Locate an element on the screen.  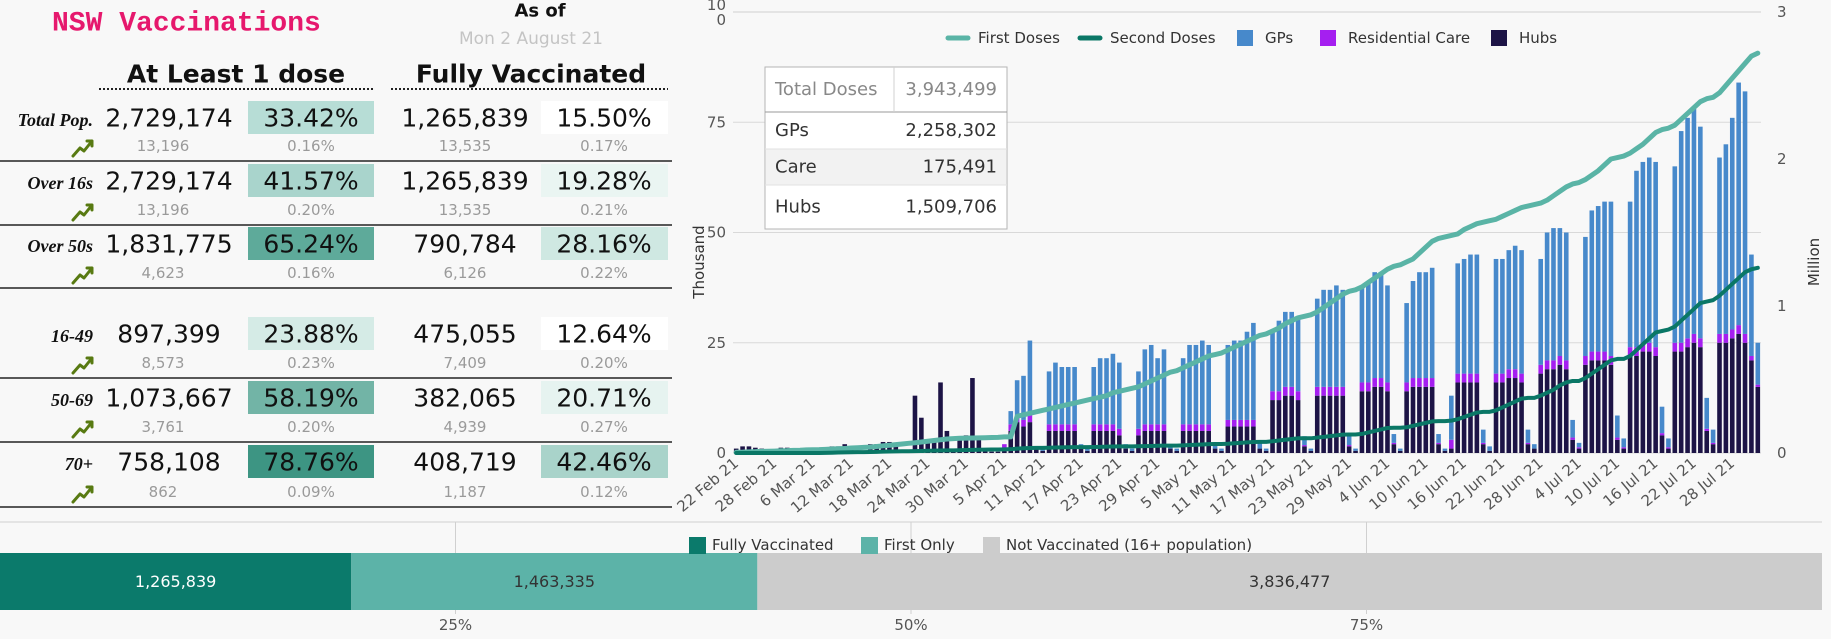
dose1-percent: 58.19% is located at coordinates (310, 398).